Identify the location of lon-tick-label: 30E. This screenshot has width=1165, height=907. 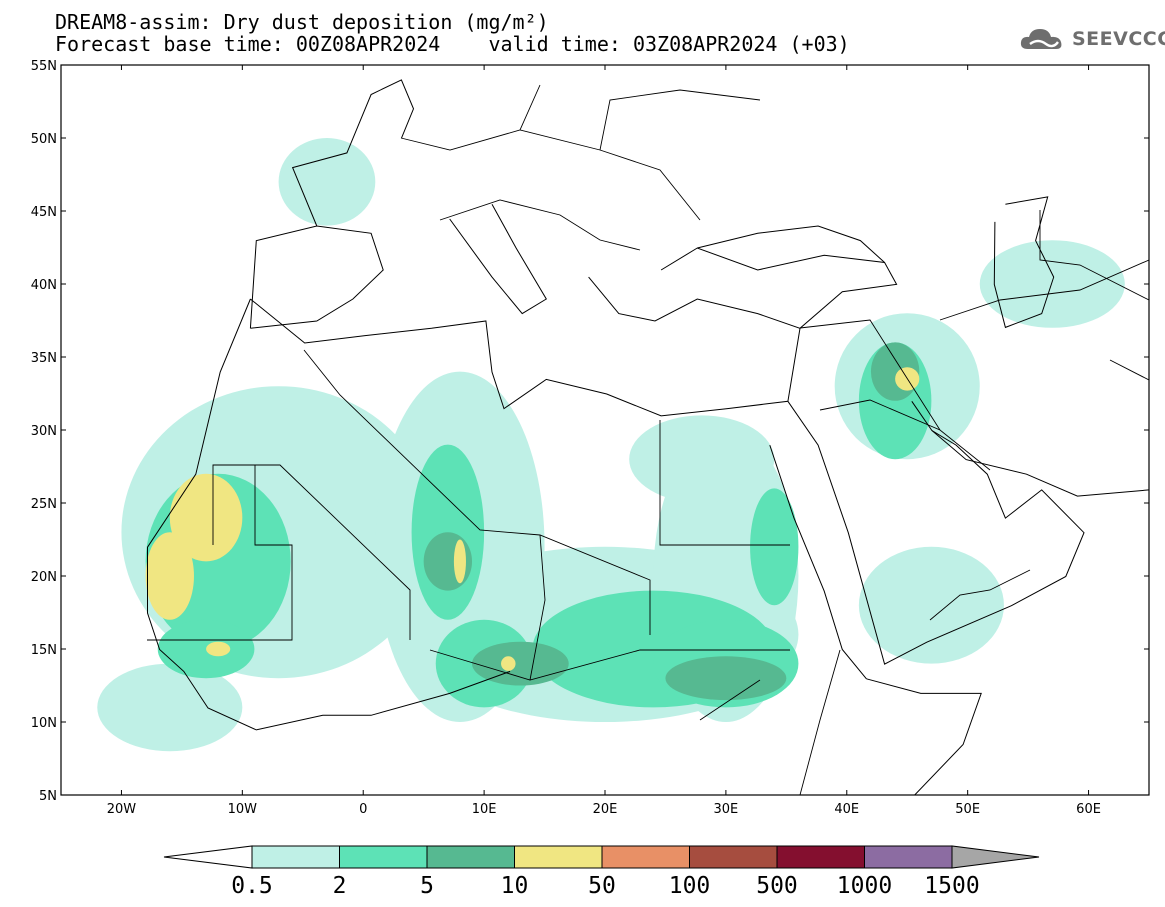
(726, 809).